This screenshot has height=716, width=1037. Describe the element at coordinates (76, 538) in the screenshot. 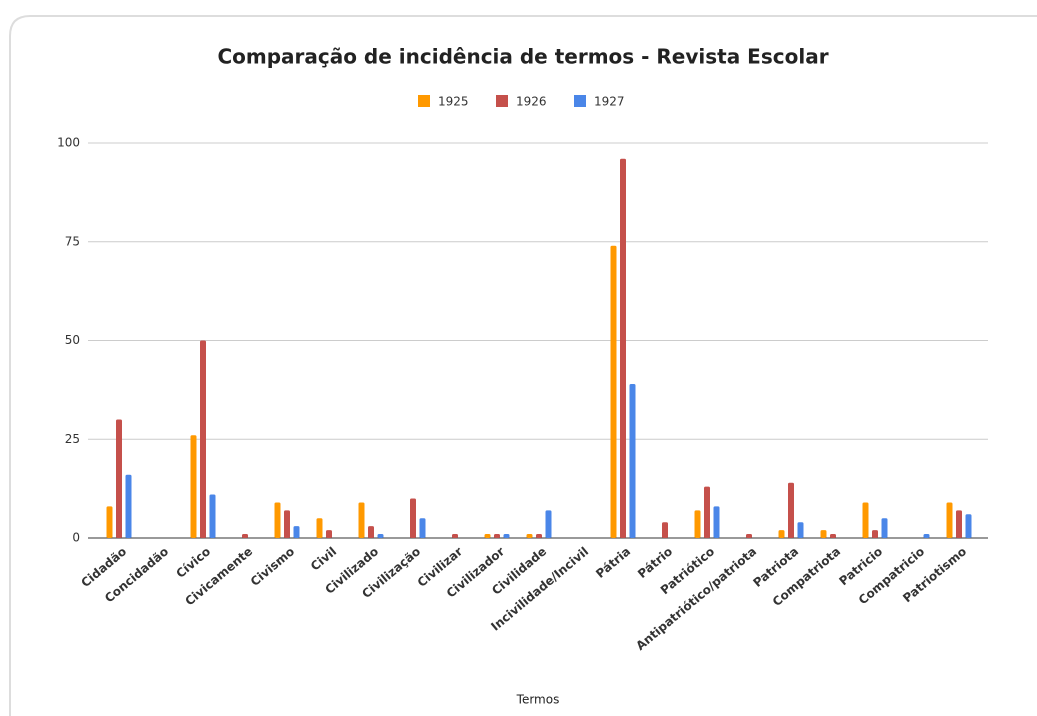

I see `y-tick-label: 0` at that location.